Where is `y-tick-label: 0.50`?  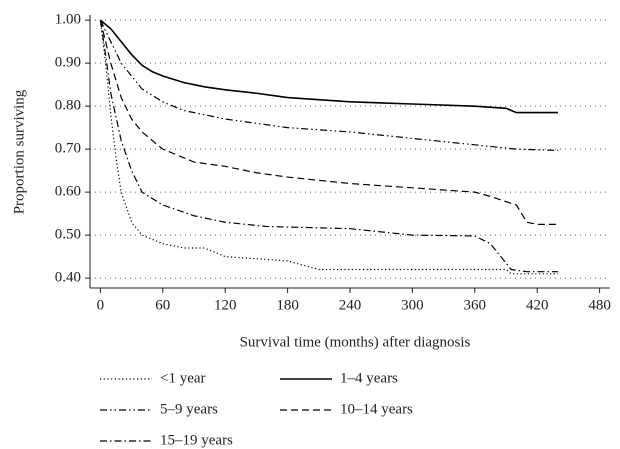 y-tick-label: 0.50 is located at coordinates (68, 235).